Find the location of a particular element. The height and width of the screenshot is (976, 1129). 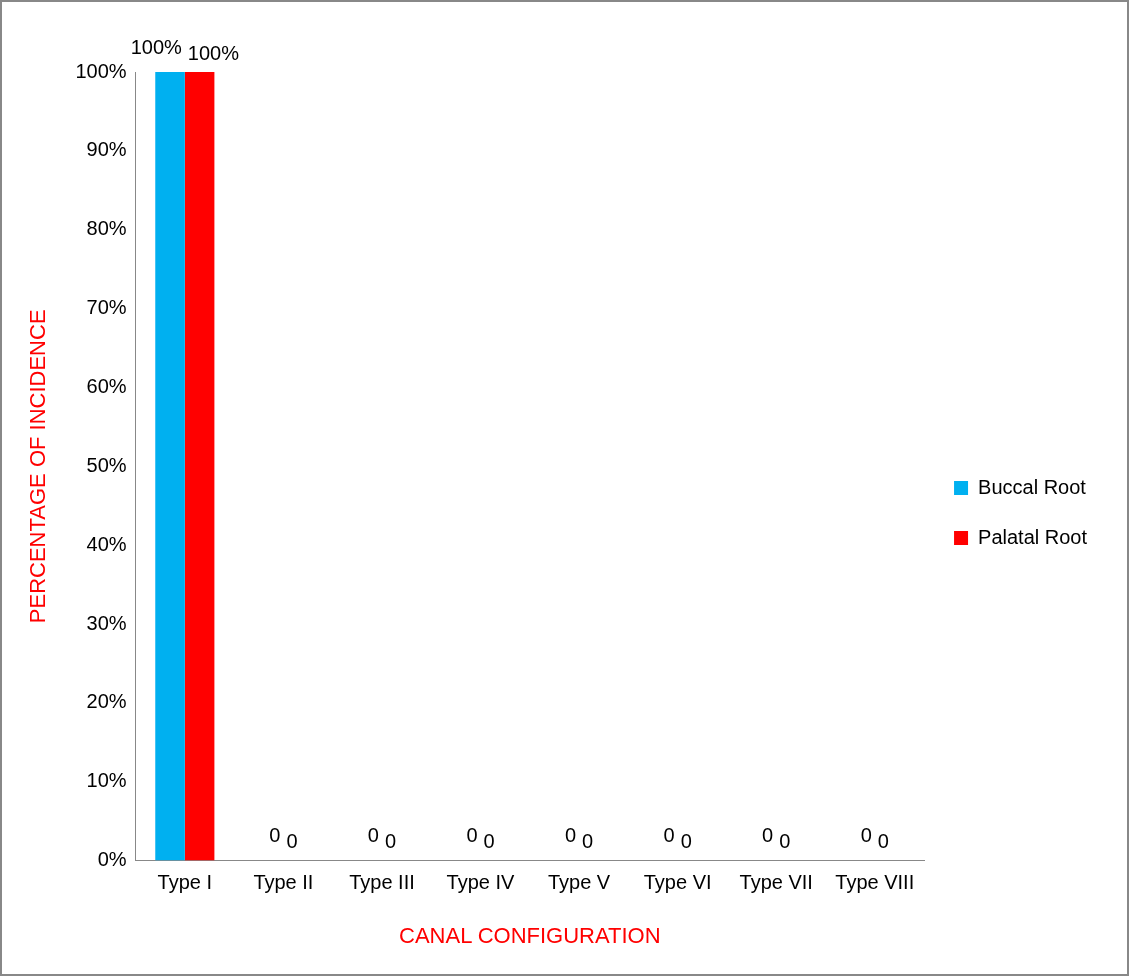

y-tick-label: 60% is located at coordinates (106, 385).